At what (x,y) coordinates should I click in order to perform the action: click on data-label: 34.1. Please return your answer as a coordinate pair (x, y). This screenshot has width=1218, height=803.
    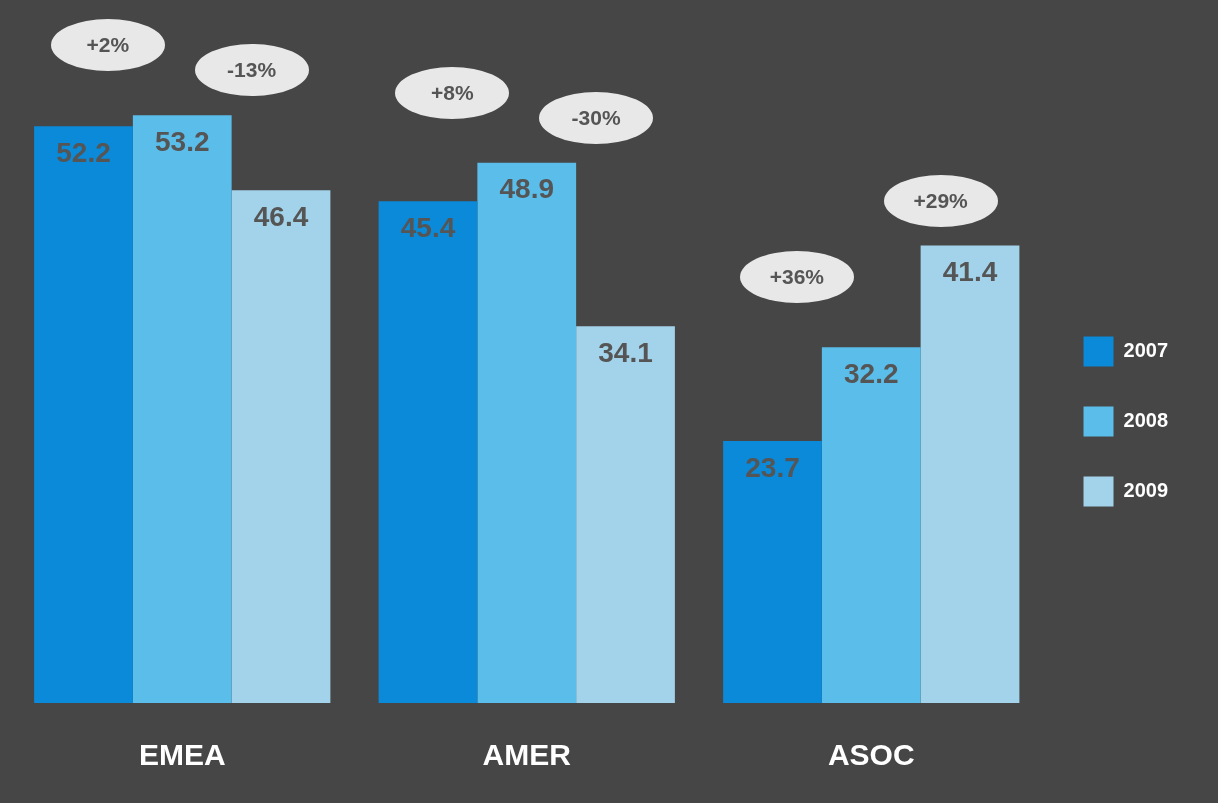
    Looking at the image, I should click on (625, 352).